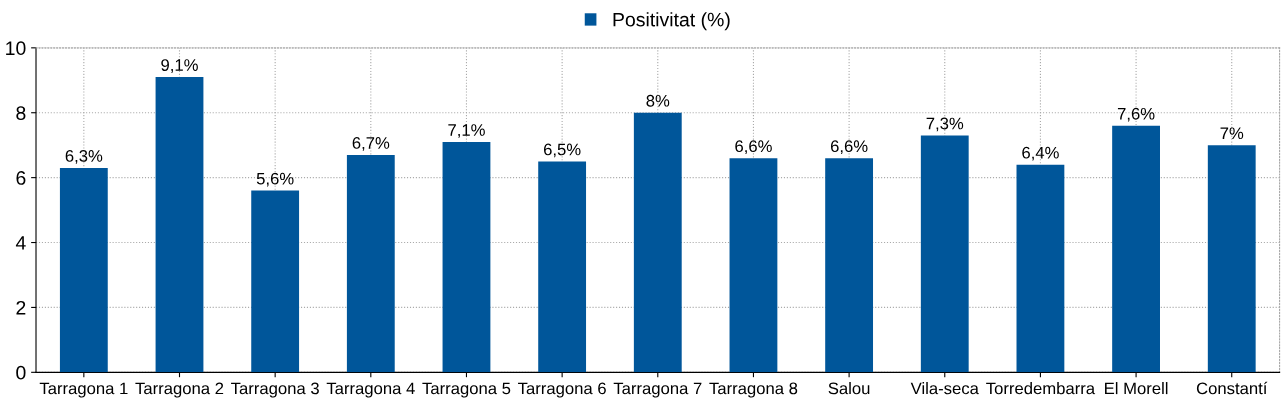 The height and width of the screenshot is (416, 1286). What do you see at coordinates (849, 388) in the screenshot?
I see `x-tick-label: Salou` at bounding box center [849, 388].